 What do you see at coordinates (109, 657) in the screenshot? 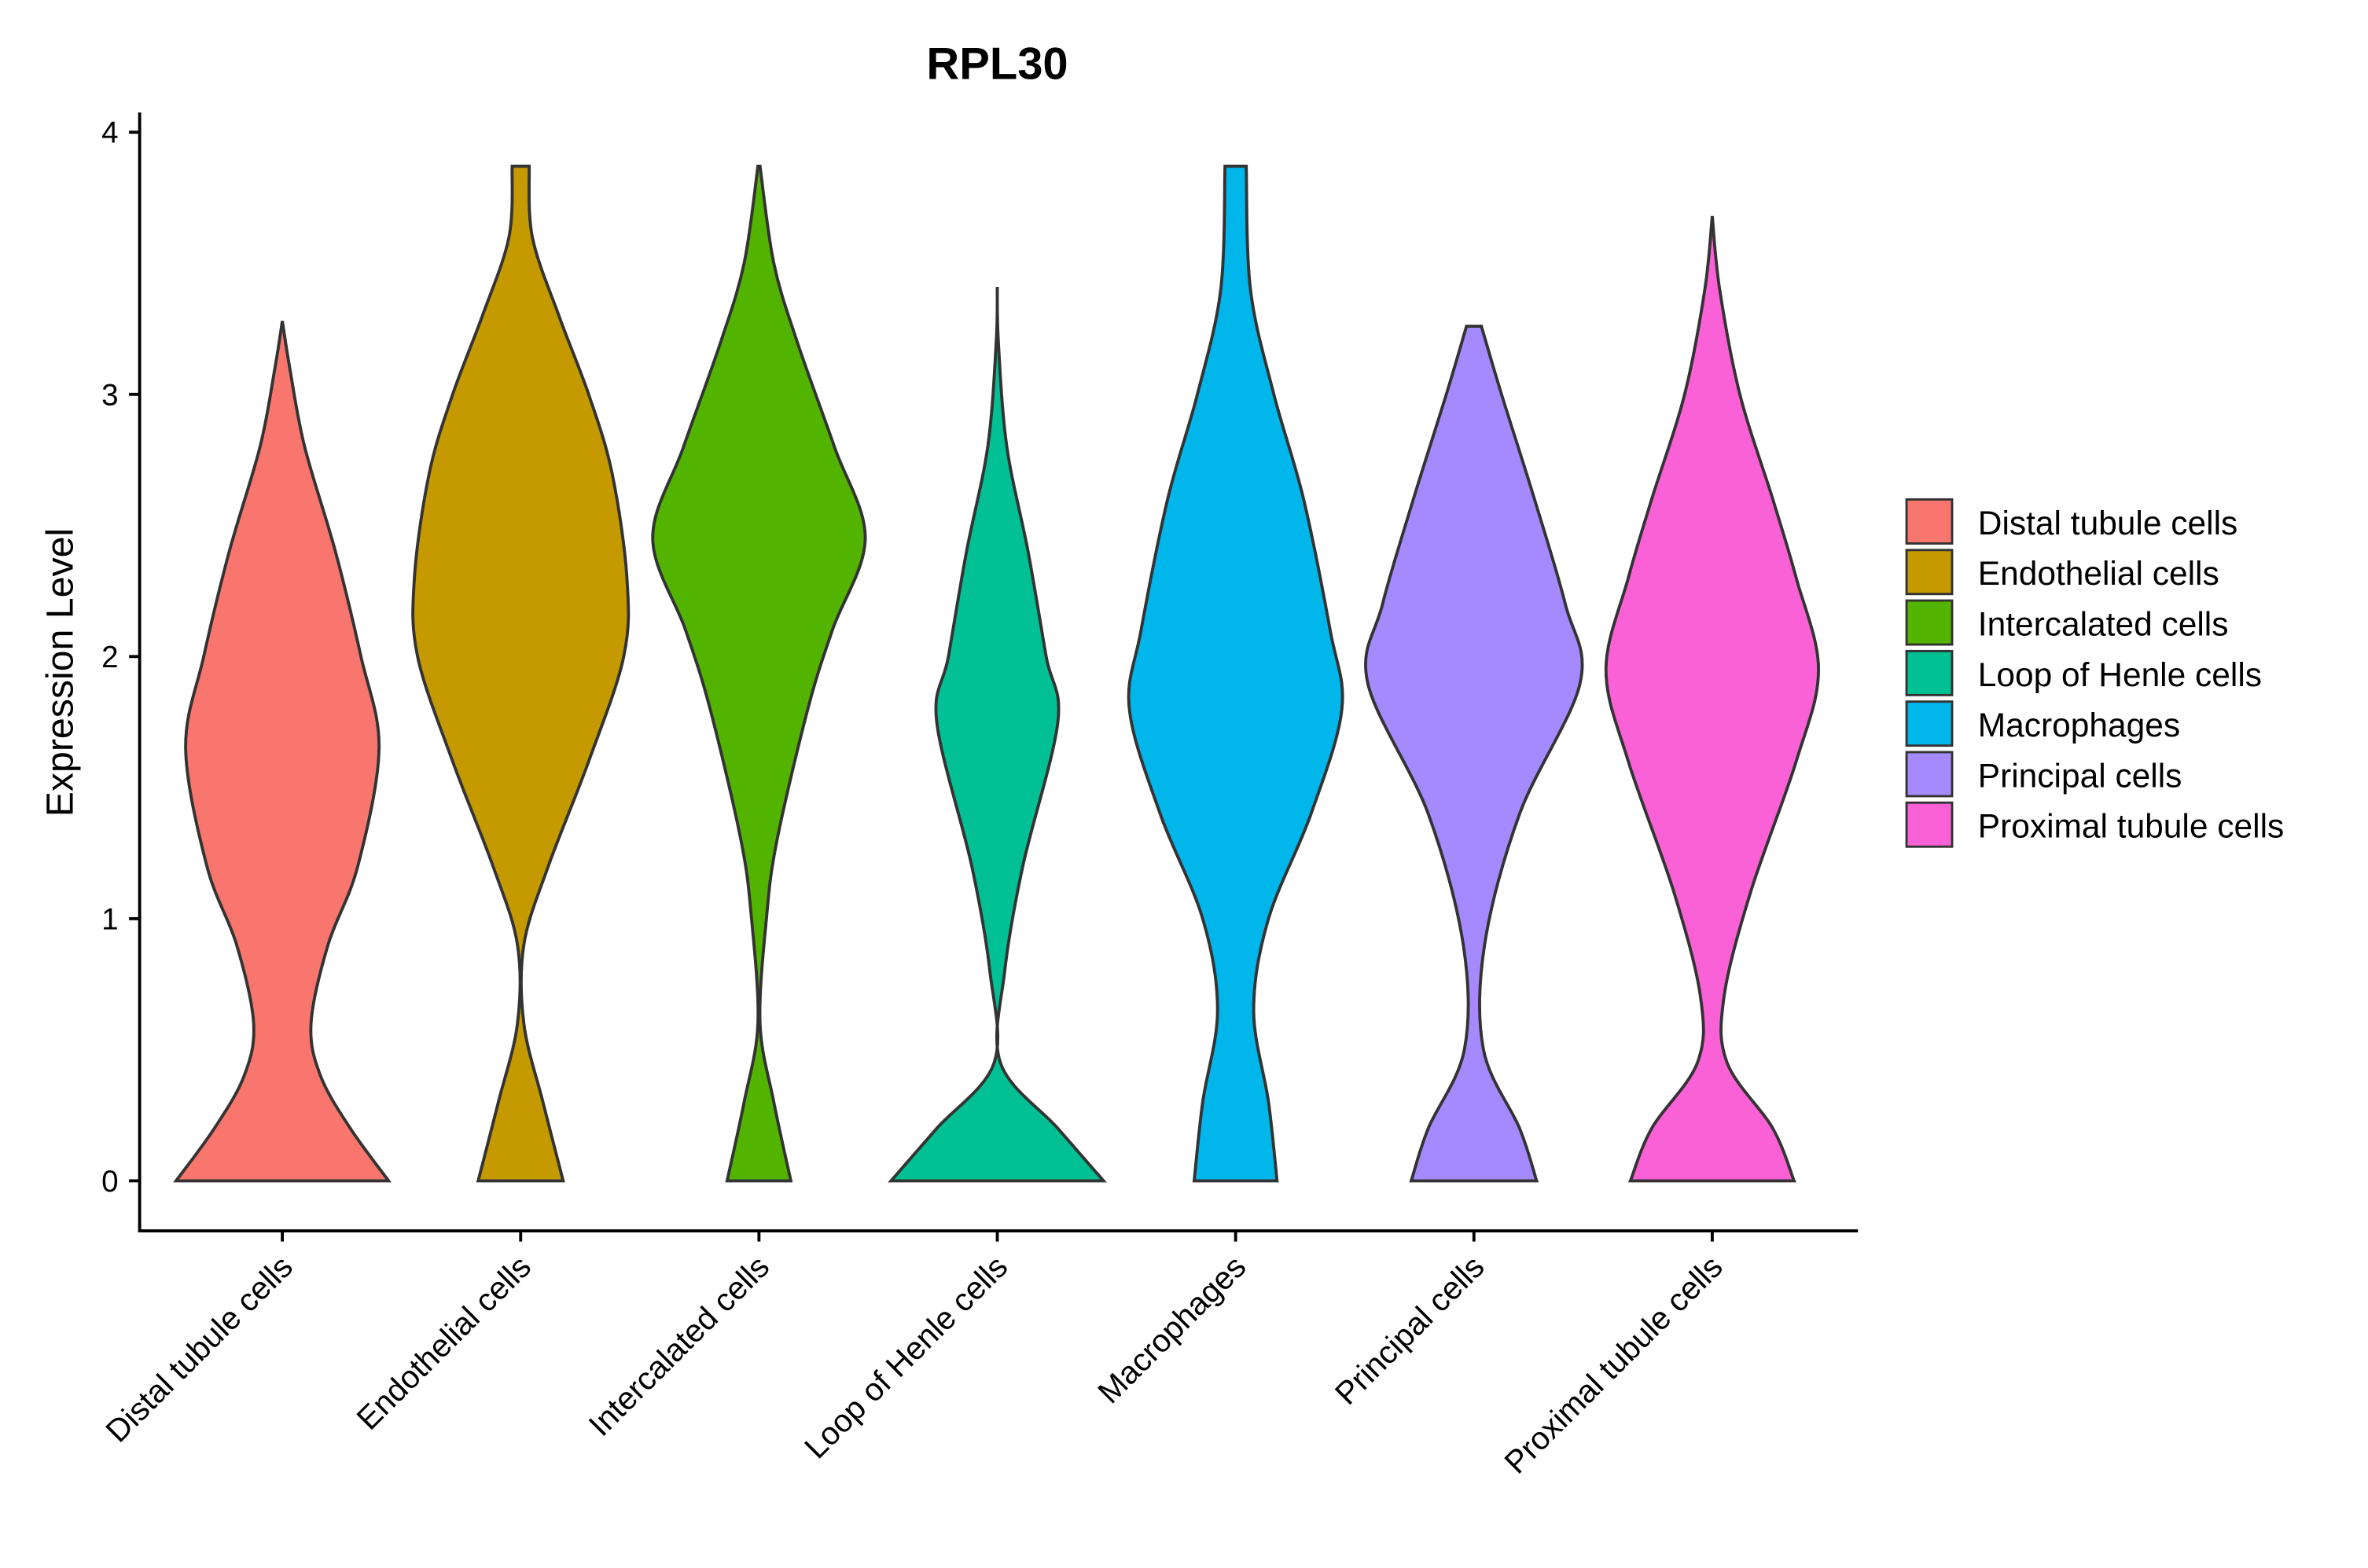
I see `y-tick-label: 2` at bounding box center [109, 657].